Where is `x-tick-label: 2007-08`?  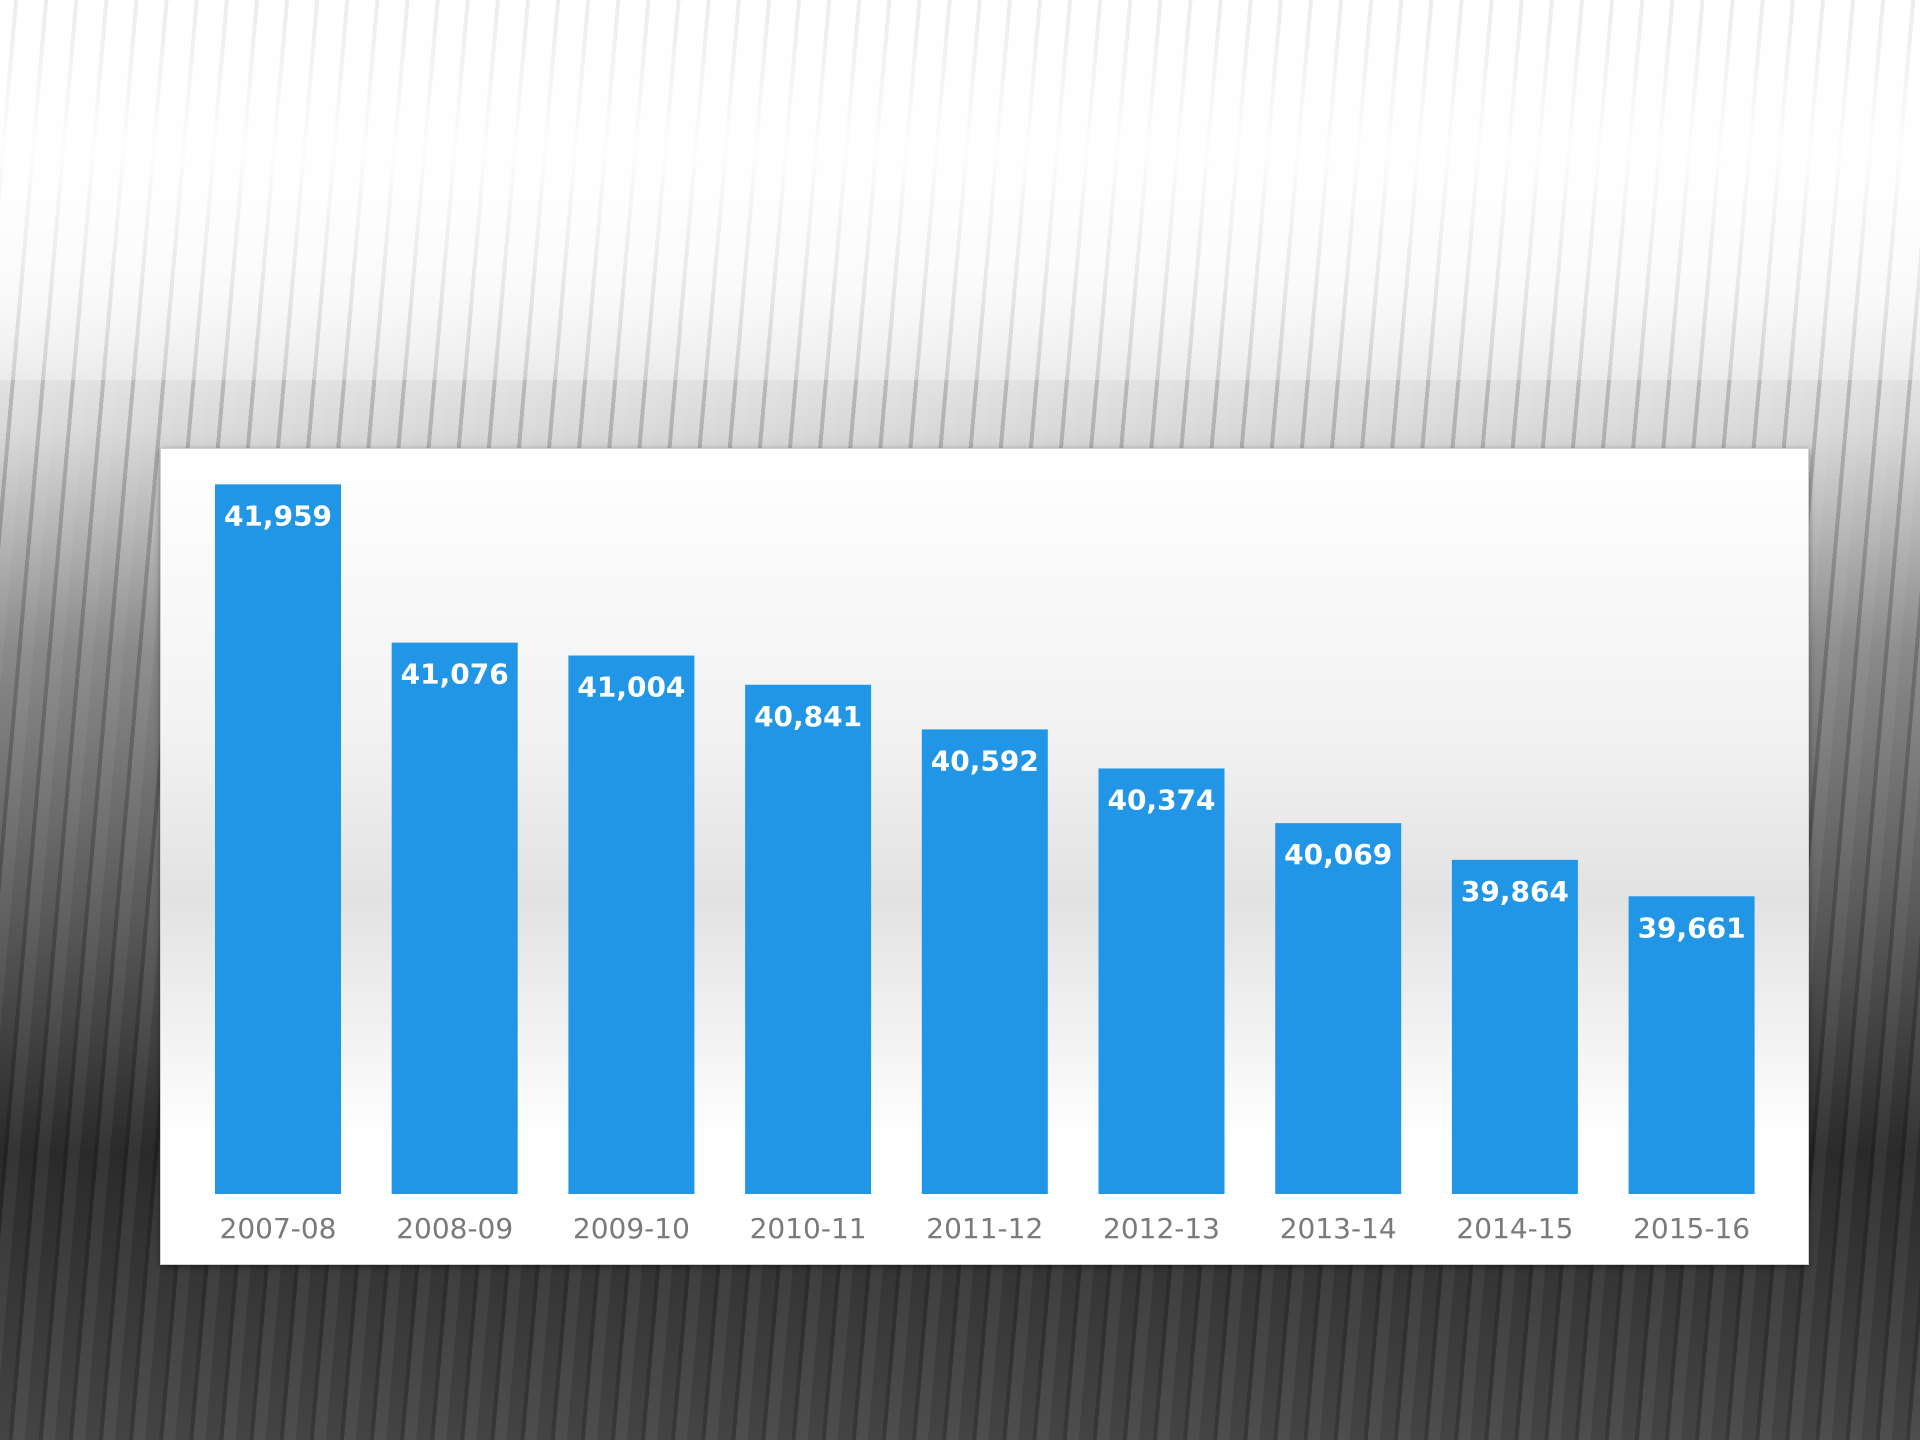
x-tick-label: 2007-08 is located at coordinates (278, 1228).